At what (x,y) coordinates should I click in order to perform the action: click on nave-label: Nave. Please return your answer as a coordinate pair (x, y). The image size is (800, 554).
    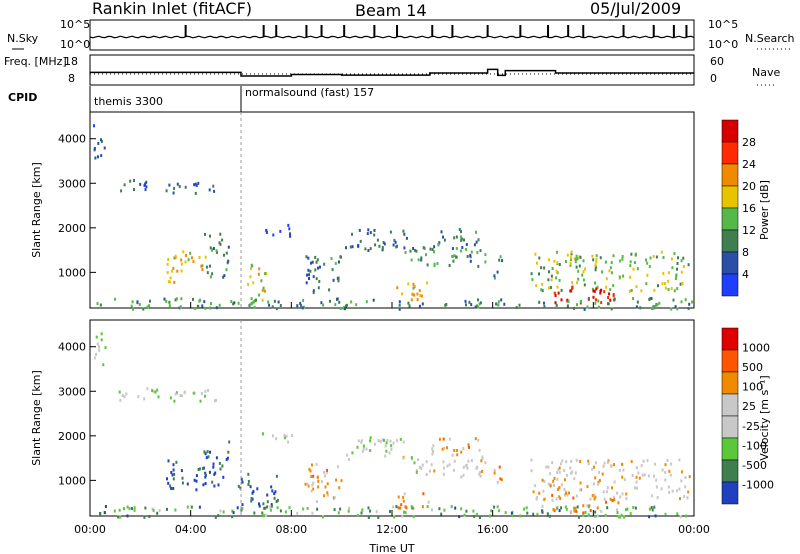
    Looking at the image, I should click on (766, 72).